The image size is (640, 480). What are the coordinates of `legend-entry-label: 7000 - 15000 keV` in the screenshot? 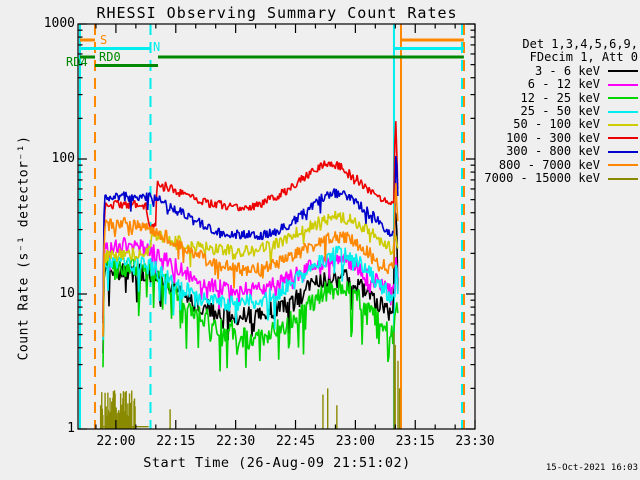 It's located at (542, 177).